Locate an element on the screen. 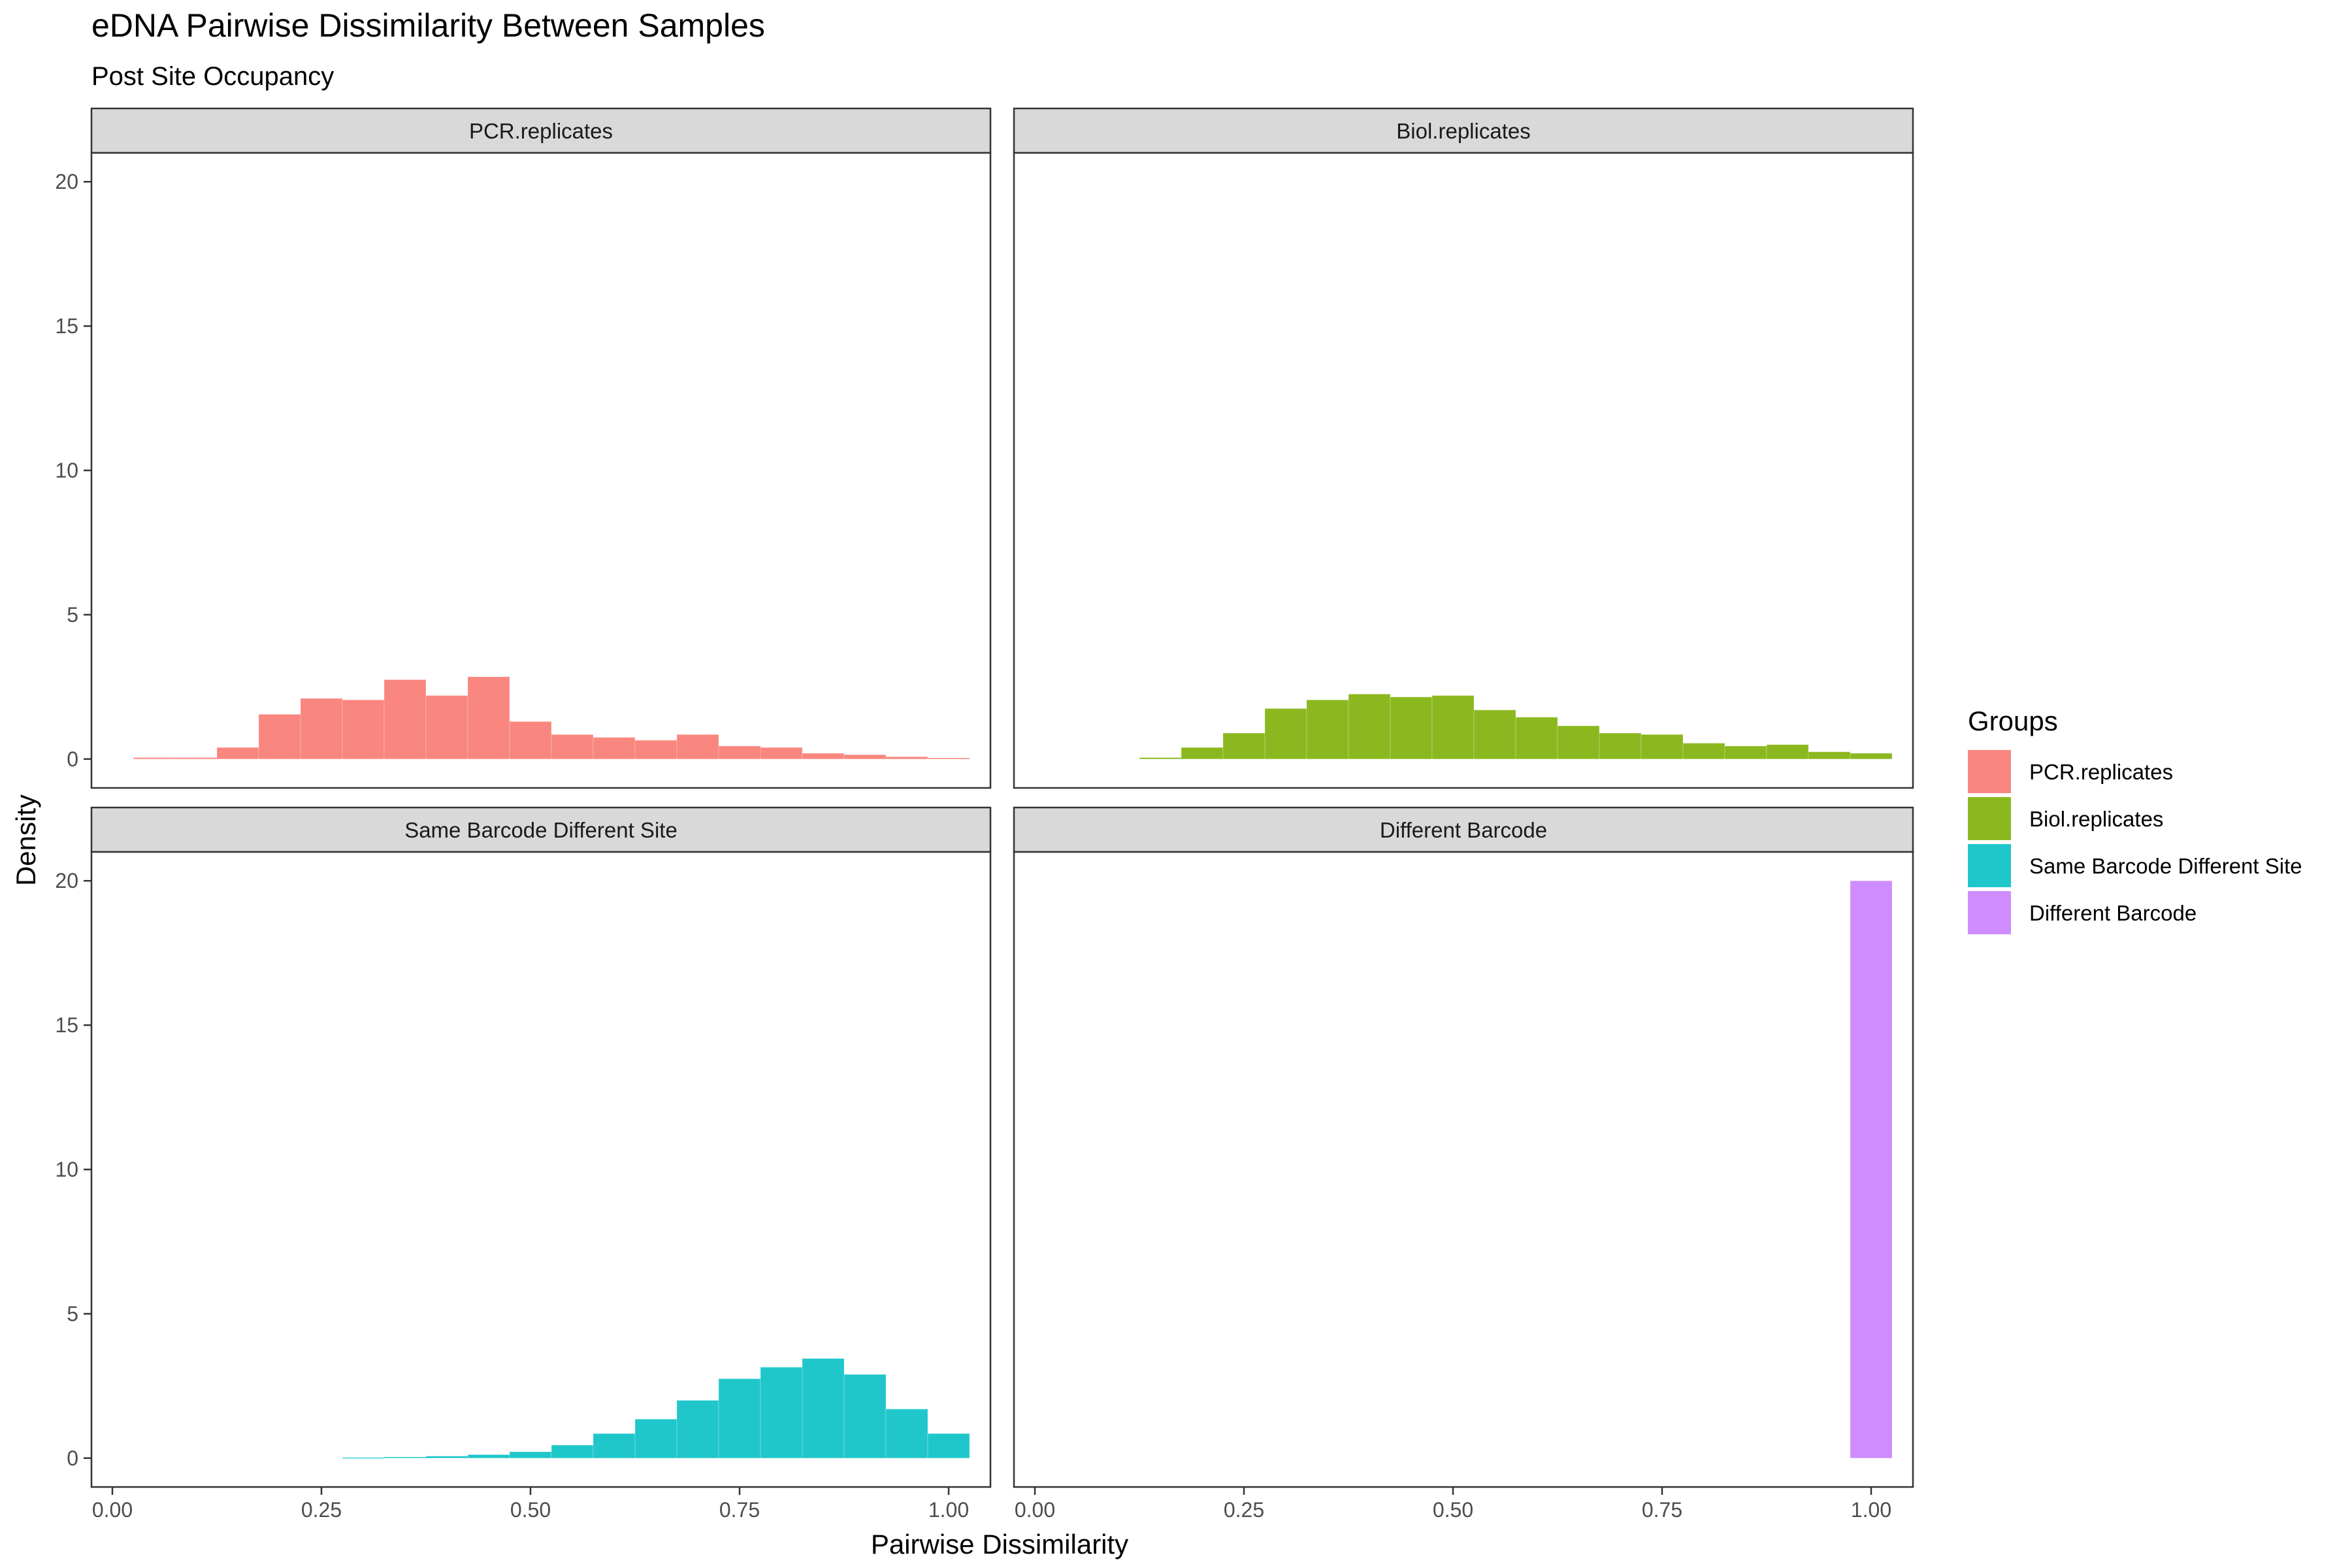 This screenshot has width=2352, height=1568. legend-title: Groups is located at coordinates (2013, 721).